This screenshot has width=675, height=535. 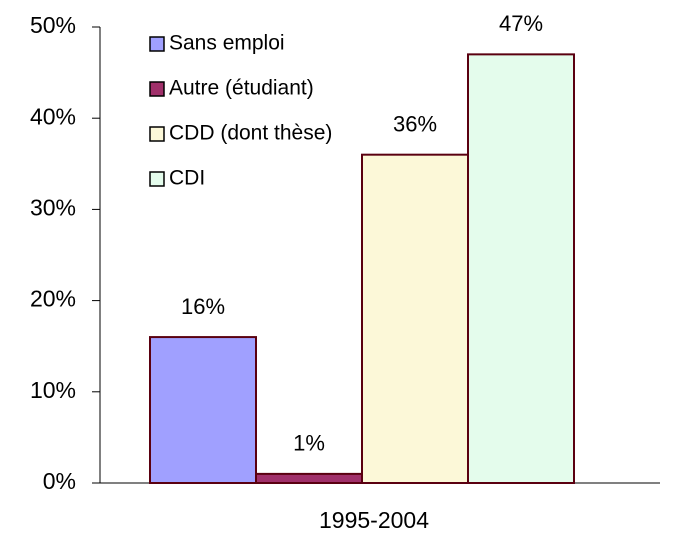 What do you see at coordinates (241, 88) in the screenshot?
I see `legend-label: Autre (étudiant)` at bounding box center [241, 88].